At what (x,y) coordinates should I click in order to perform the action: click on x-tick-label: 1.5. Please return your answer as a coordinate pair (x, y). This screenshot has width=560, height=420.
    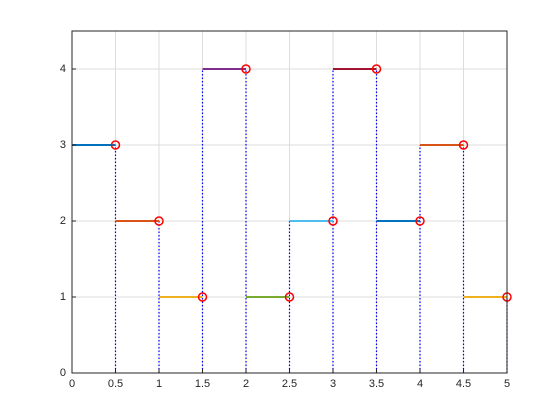
    Looking at the image, I should click on (202, 384).